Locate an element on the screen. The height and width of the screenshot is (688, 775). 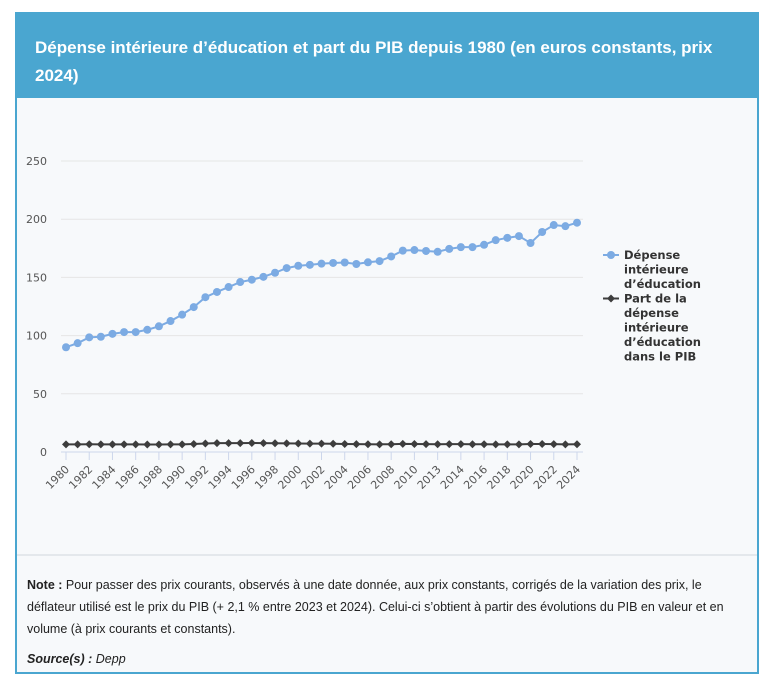
x-tick-label: 2020 is located at coordinates (522, 477).